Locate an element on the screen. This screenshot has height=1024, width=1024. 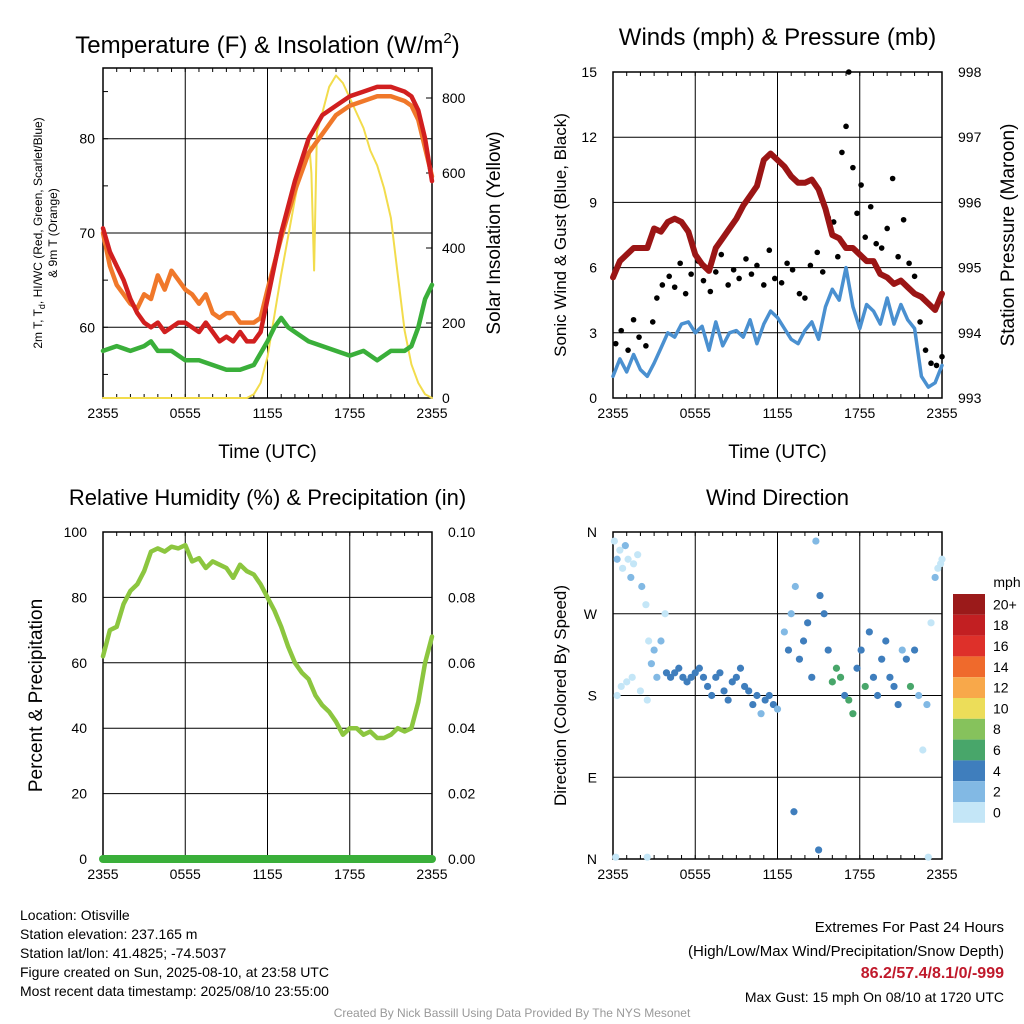
y-tick-label: 40 is located at coordinates (79, 728).